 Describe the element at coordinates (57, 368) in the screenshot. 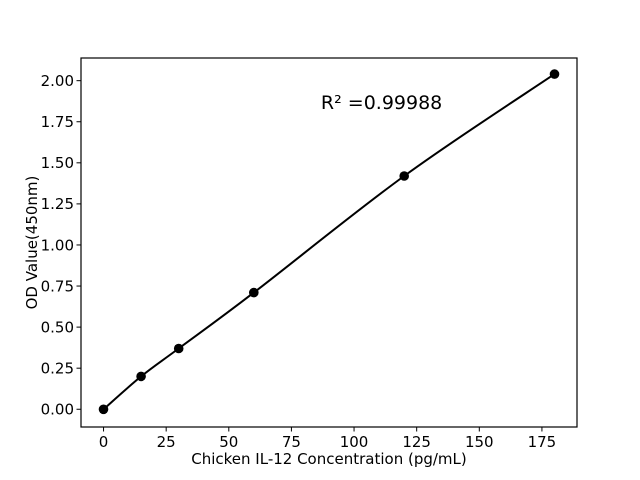

I see `y-tick-label: 0.25` at that location.